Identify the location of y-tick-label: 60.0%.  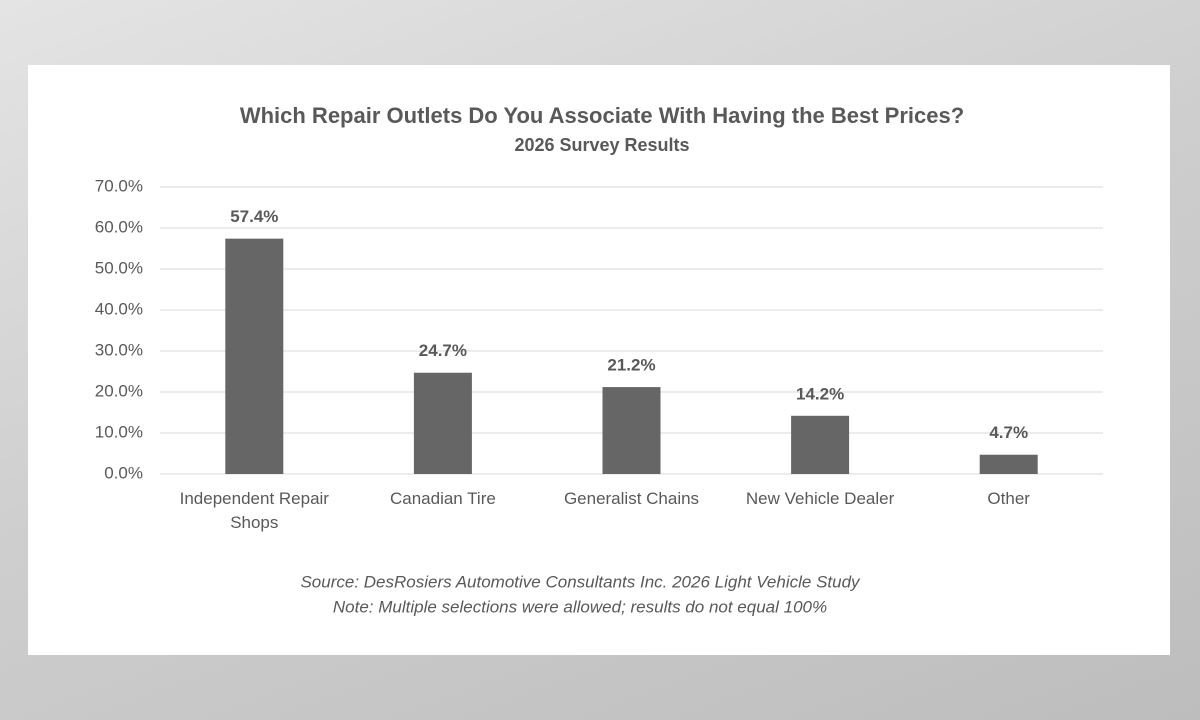
(119, 226).